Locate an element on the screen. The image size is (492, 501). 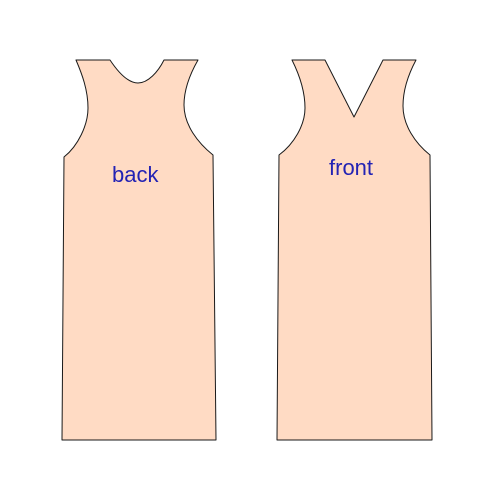
back-panel-label: back is located at coordinates (135, 174).